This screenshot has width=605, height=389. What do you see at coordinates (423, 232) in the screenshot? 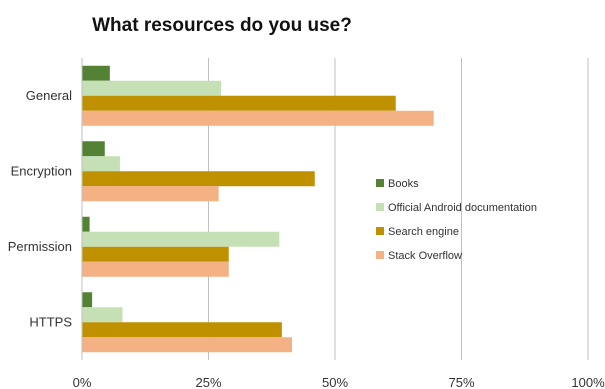
I see `legend-label: Search engine` at bounding box center [423, 232].